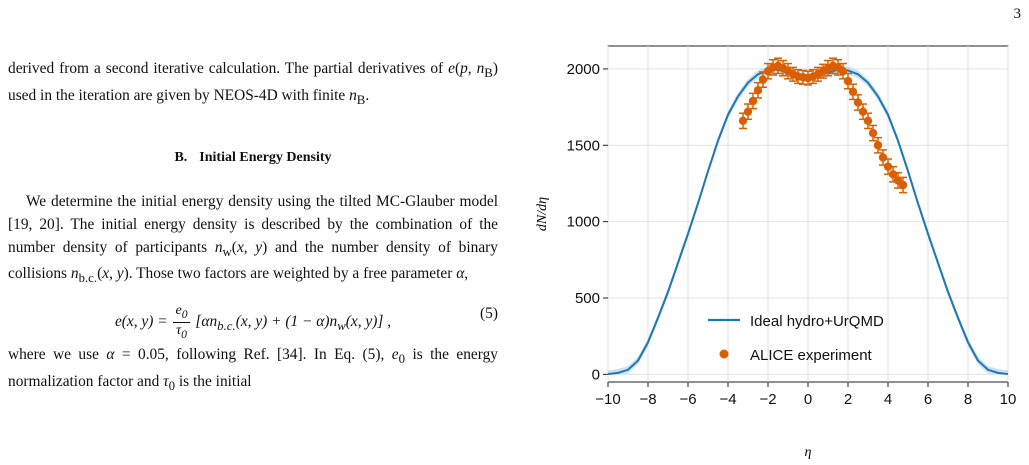 The height and width of the screenshot is (465, 1029). What do you see at coordinates (687, 399) in the screenshot?
I see `x-tick-label: −6` at bounding box center [687, 399].